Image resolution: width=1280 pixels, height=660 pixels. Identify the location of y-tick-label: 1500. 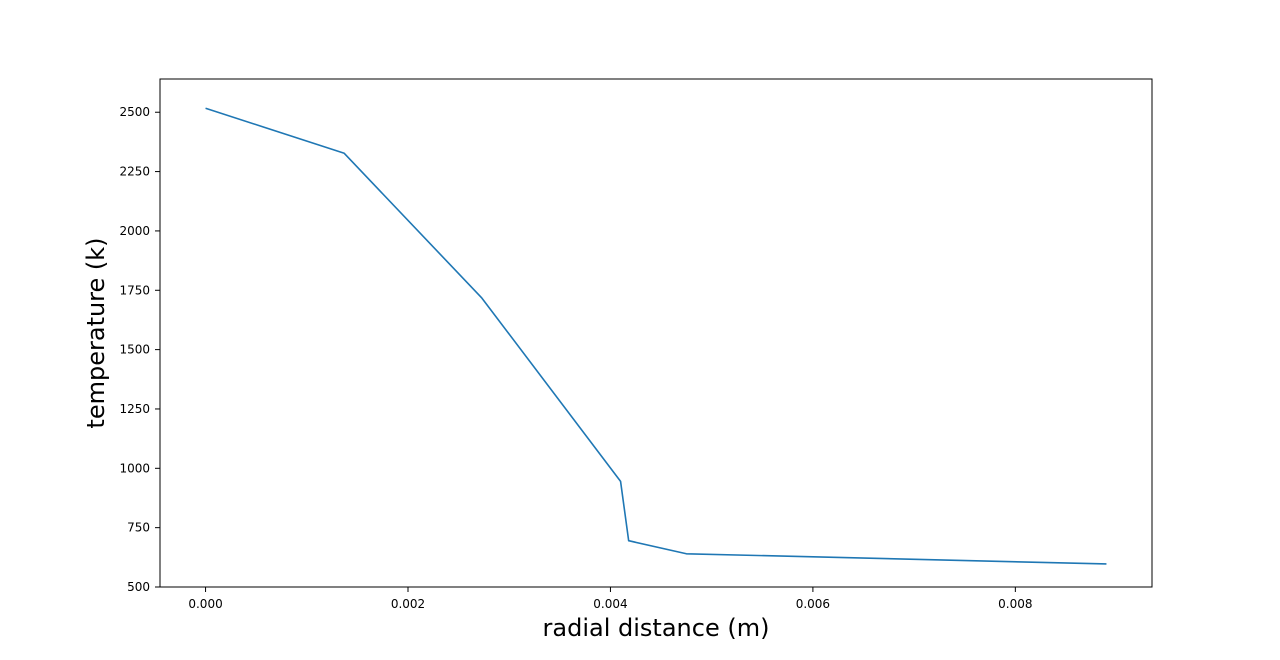
(134, 350).